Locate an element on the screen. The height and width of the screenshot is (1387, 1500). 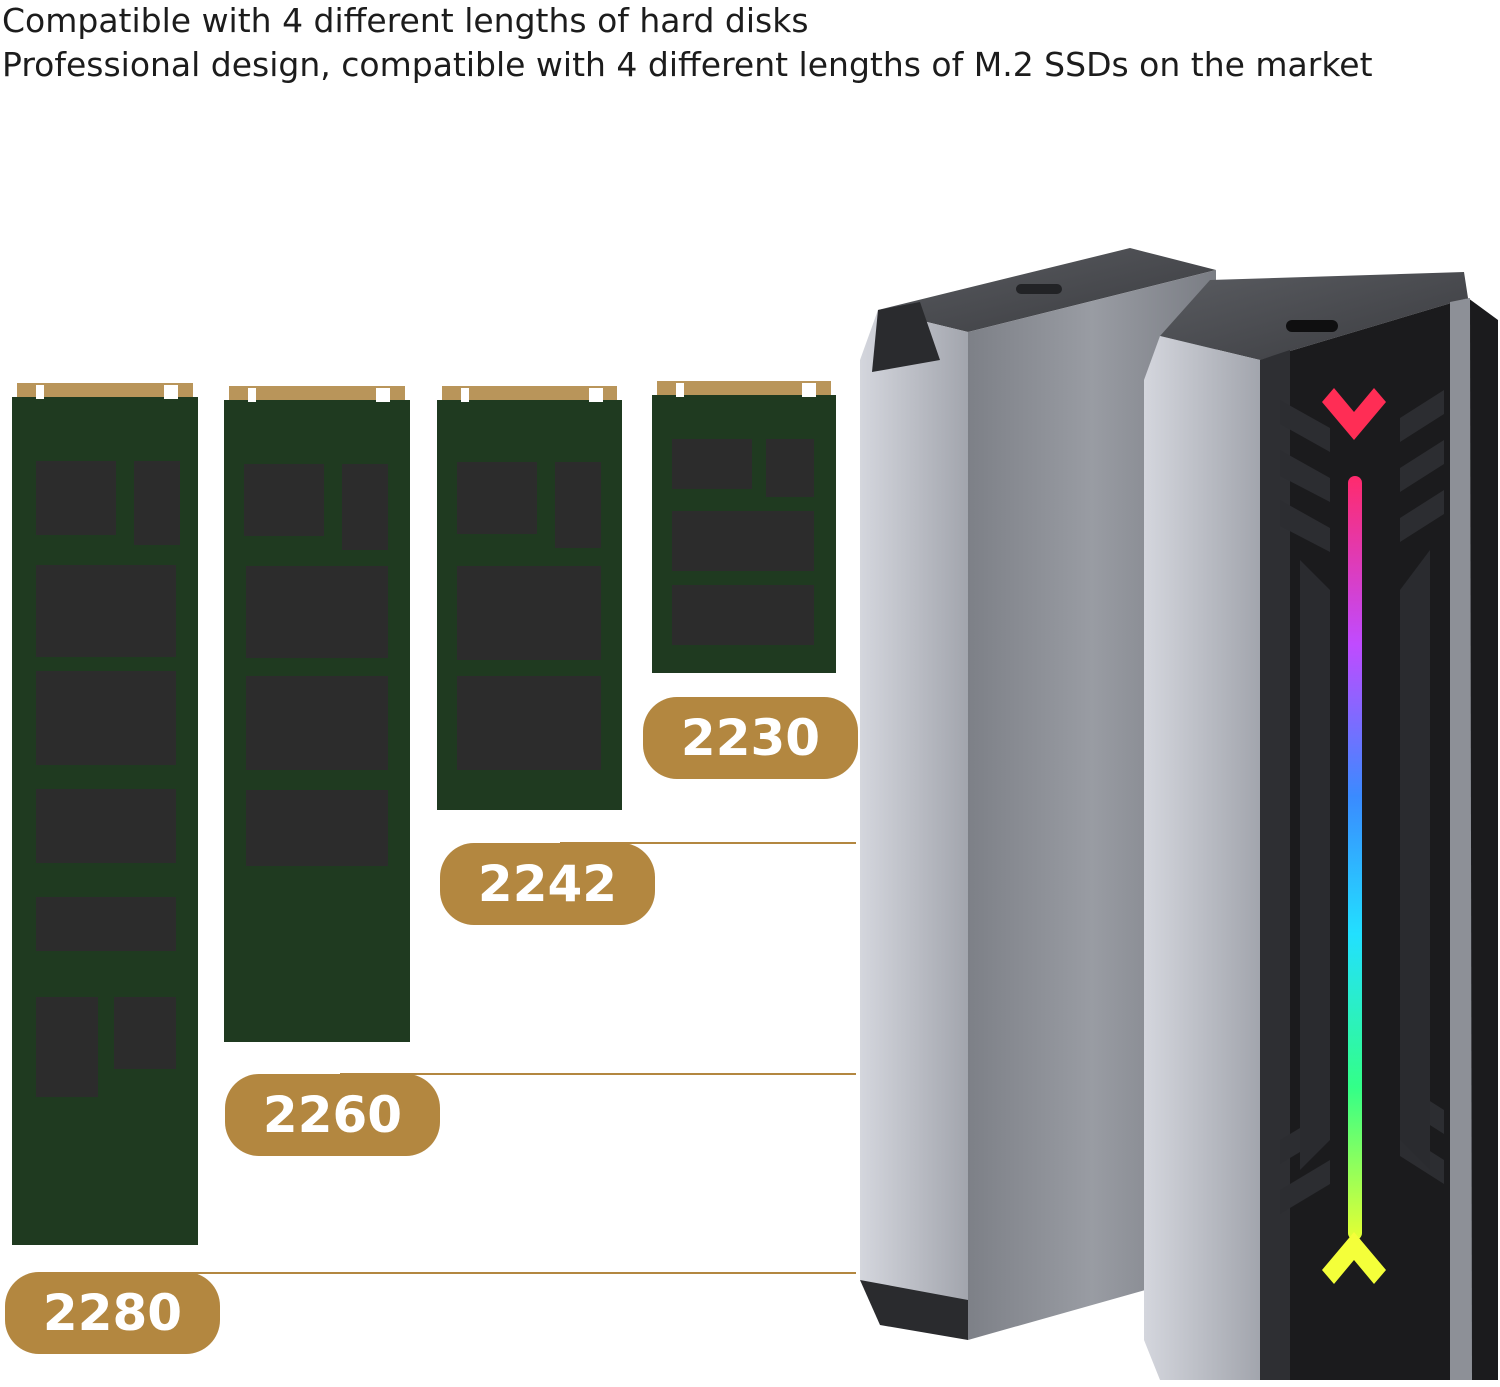
ssd-2260-board is located at coordinates (317, 714).